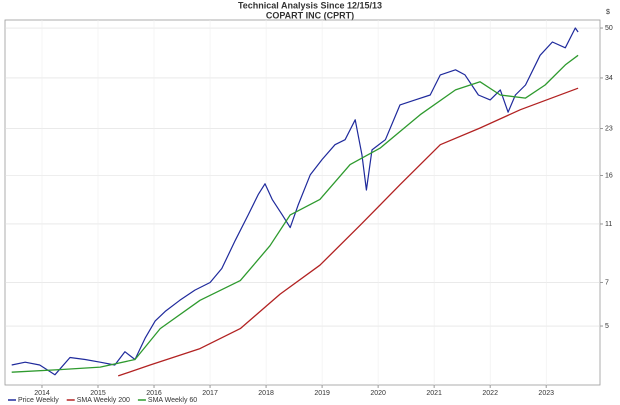  Describe the element at coordinates (434, 393) in the screenshot. I see `x-tick-label: 2021` at that location.